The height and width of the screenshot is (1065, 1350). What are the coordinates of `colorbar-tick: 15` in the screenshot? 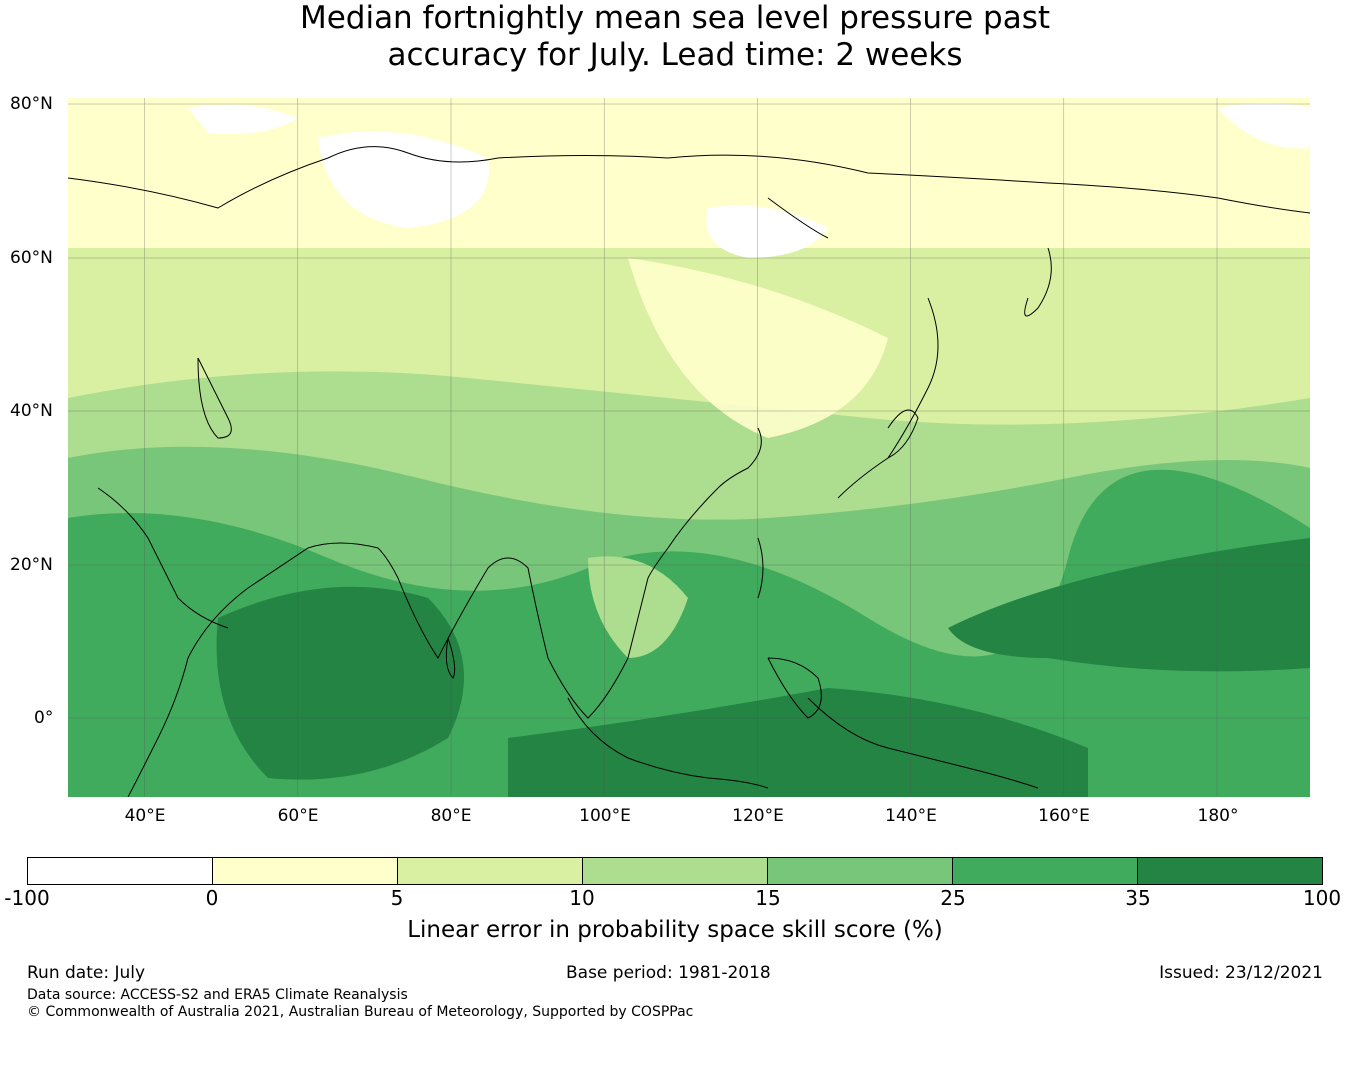 It's located at (768, 898).